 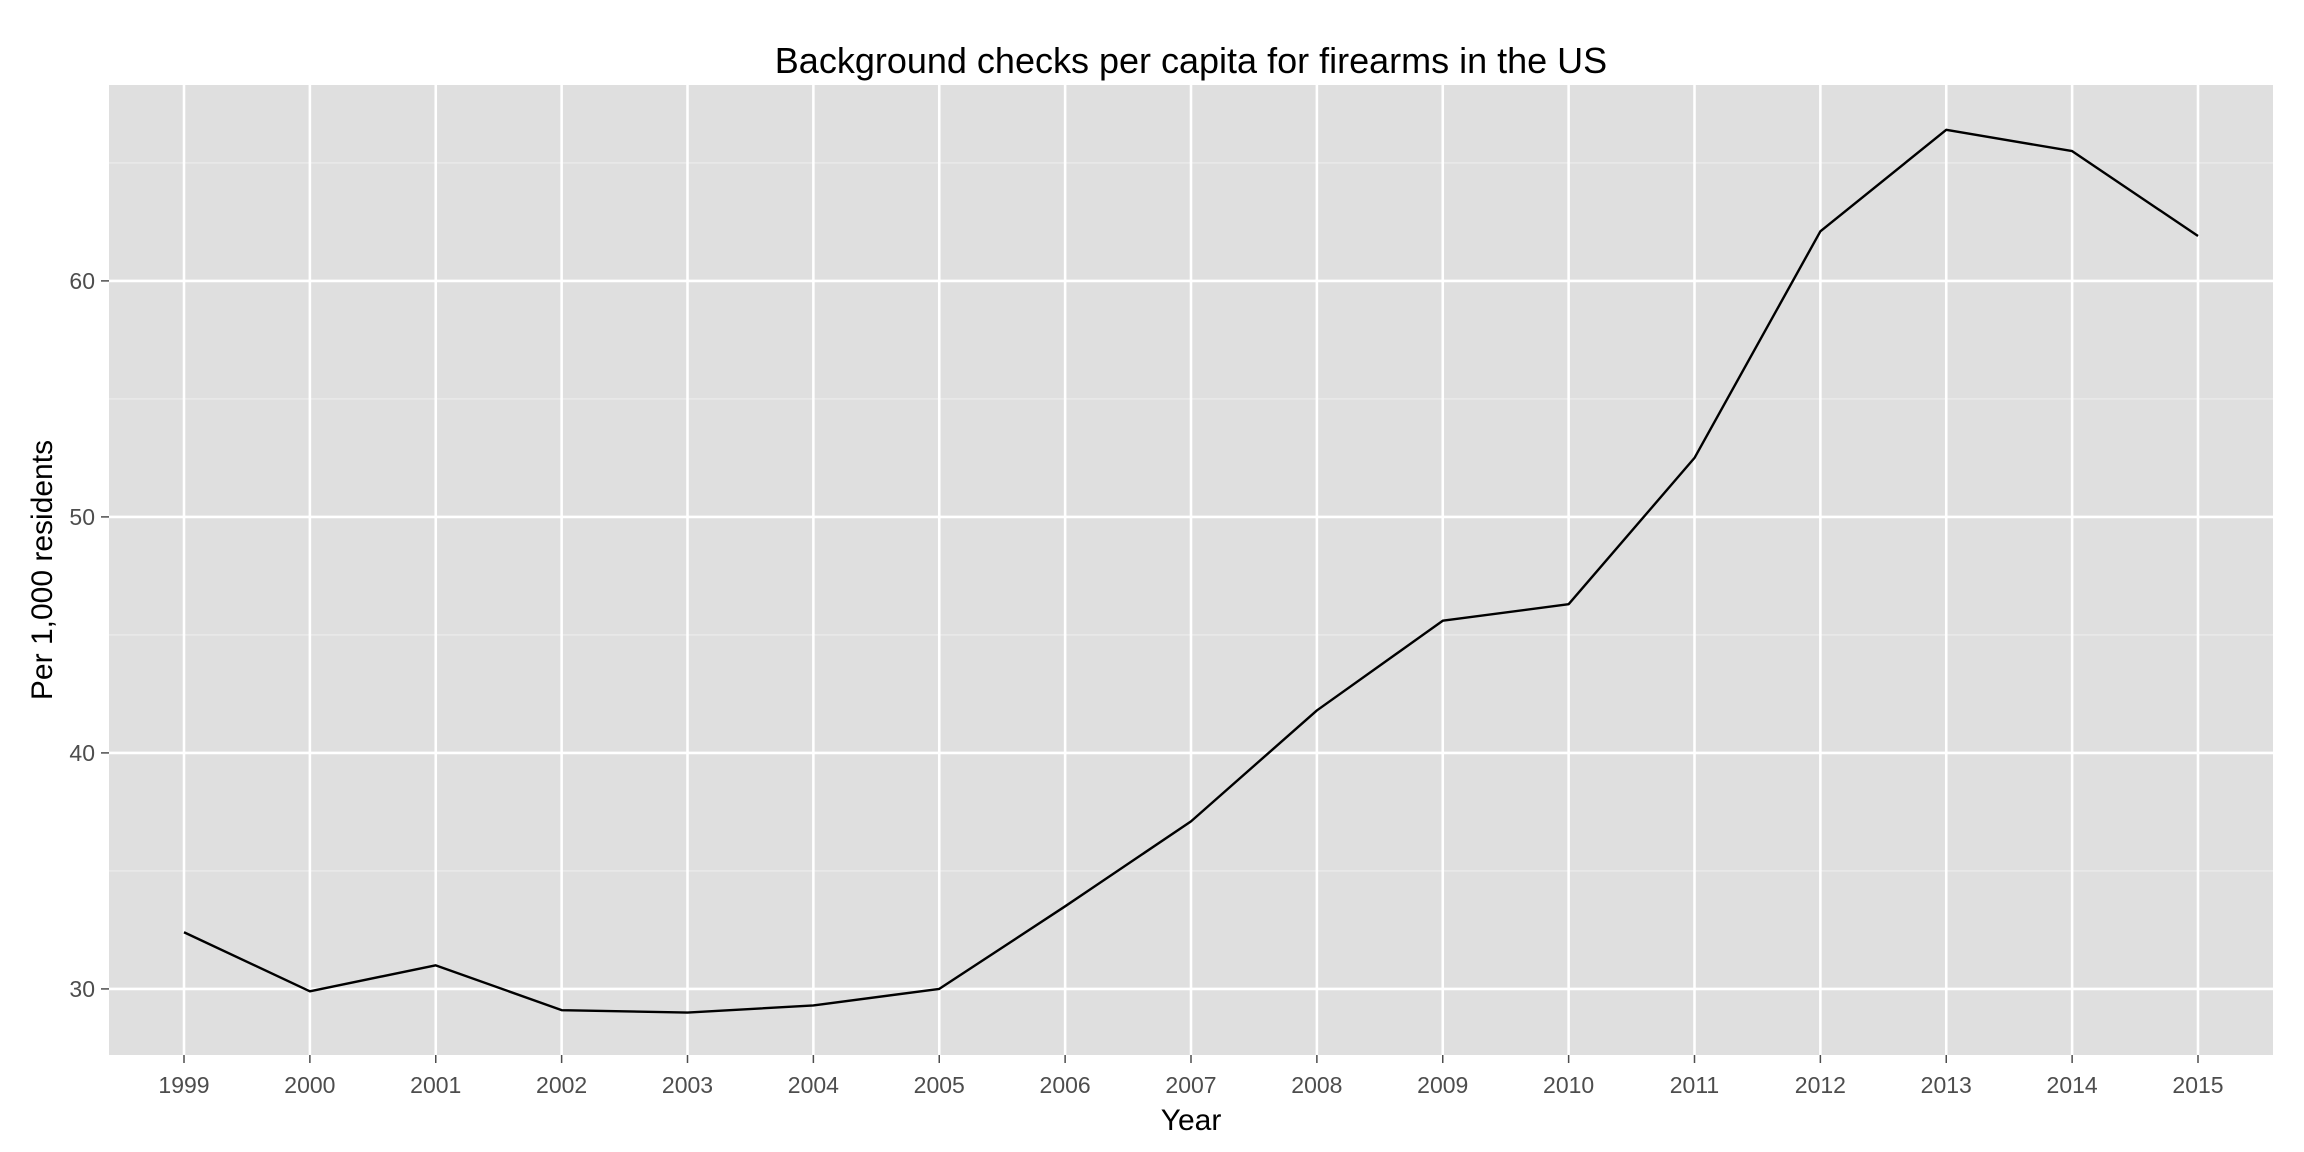 What do you see at coordinates (1190, 1085) in the screenshot?
I see `x-tick-label: 2007` at bounding box center [1190, 1085].